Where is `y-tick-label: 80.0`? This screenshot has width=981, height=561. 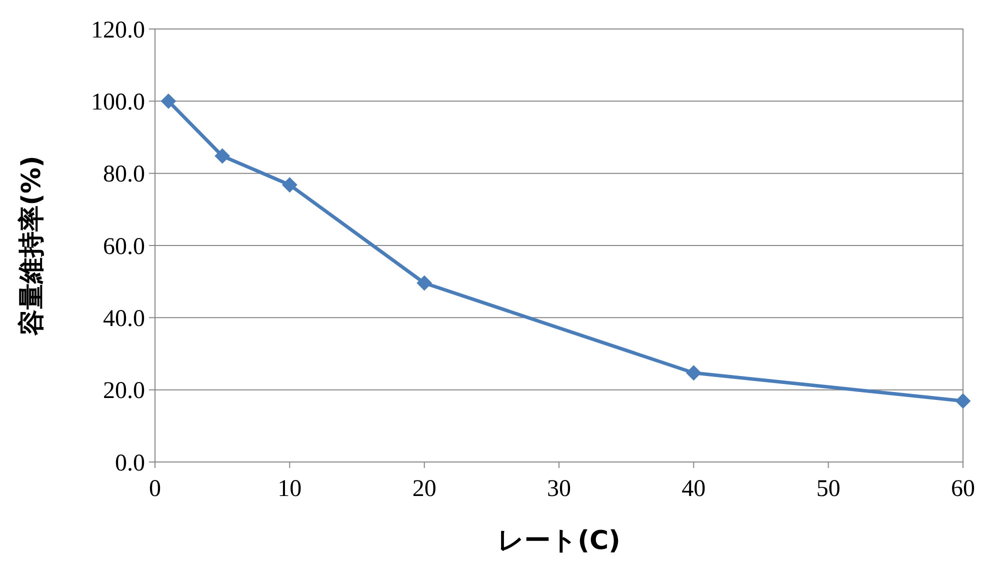 y-tick-label: 80.0 is located at coordinates (124, 175).